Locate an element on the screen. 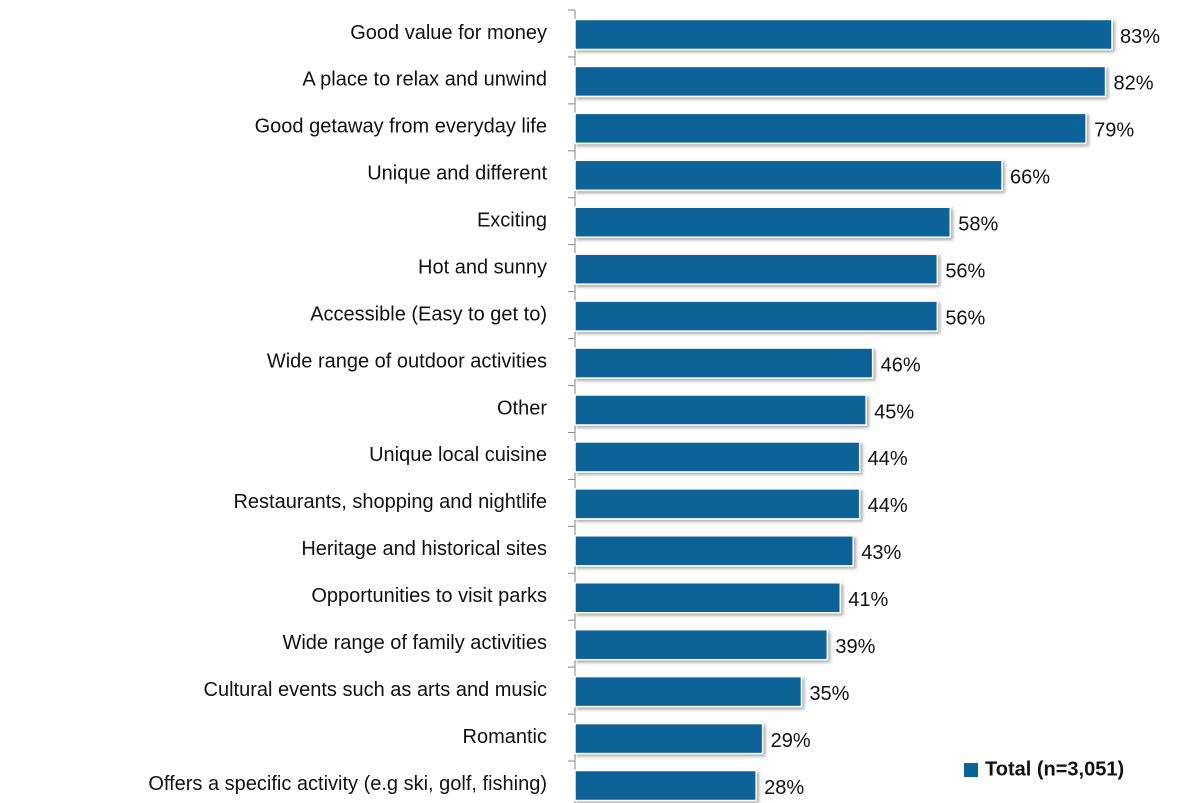 Image resolution: width=1193 pixels, height=803 pixels. legend-swatch is located at coordinates (971, 770).